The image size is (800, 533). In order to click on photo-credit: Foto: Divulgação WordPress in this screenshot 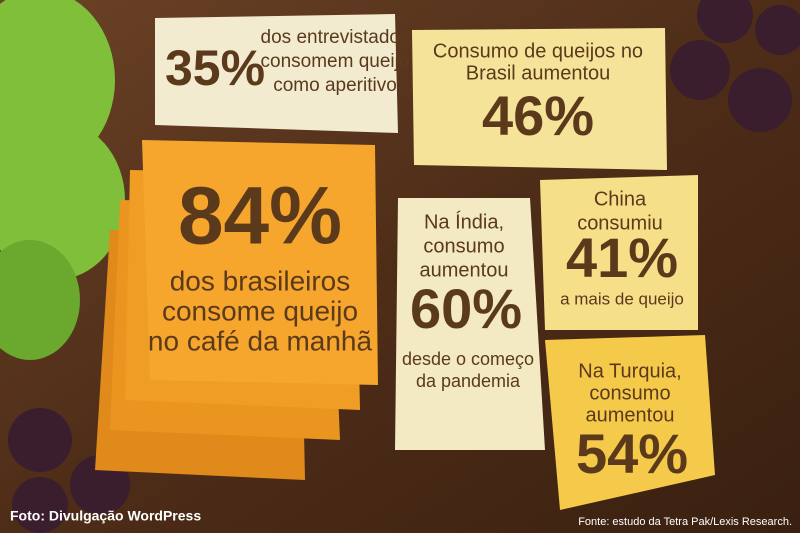, I will do `click(105, 516)`.